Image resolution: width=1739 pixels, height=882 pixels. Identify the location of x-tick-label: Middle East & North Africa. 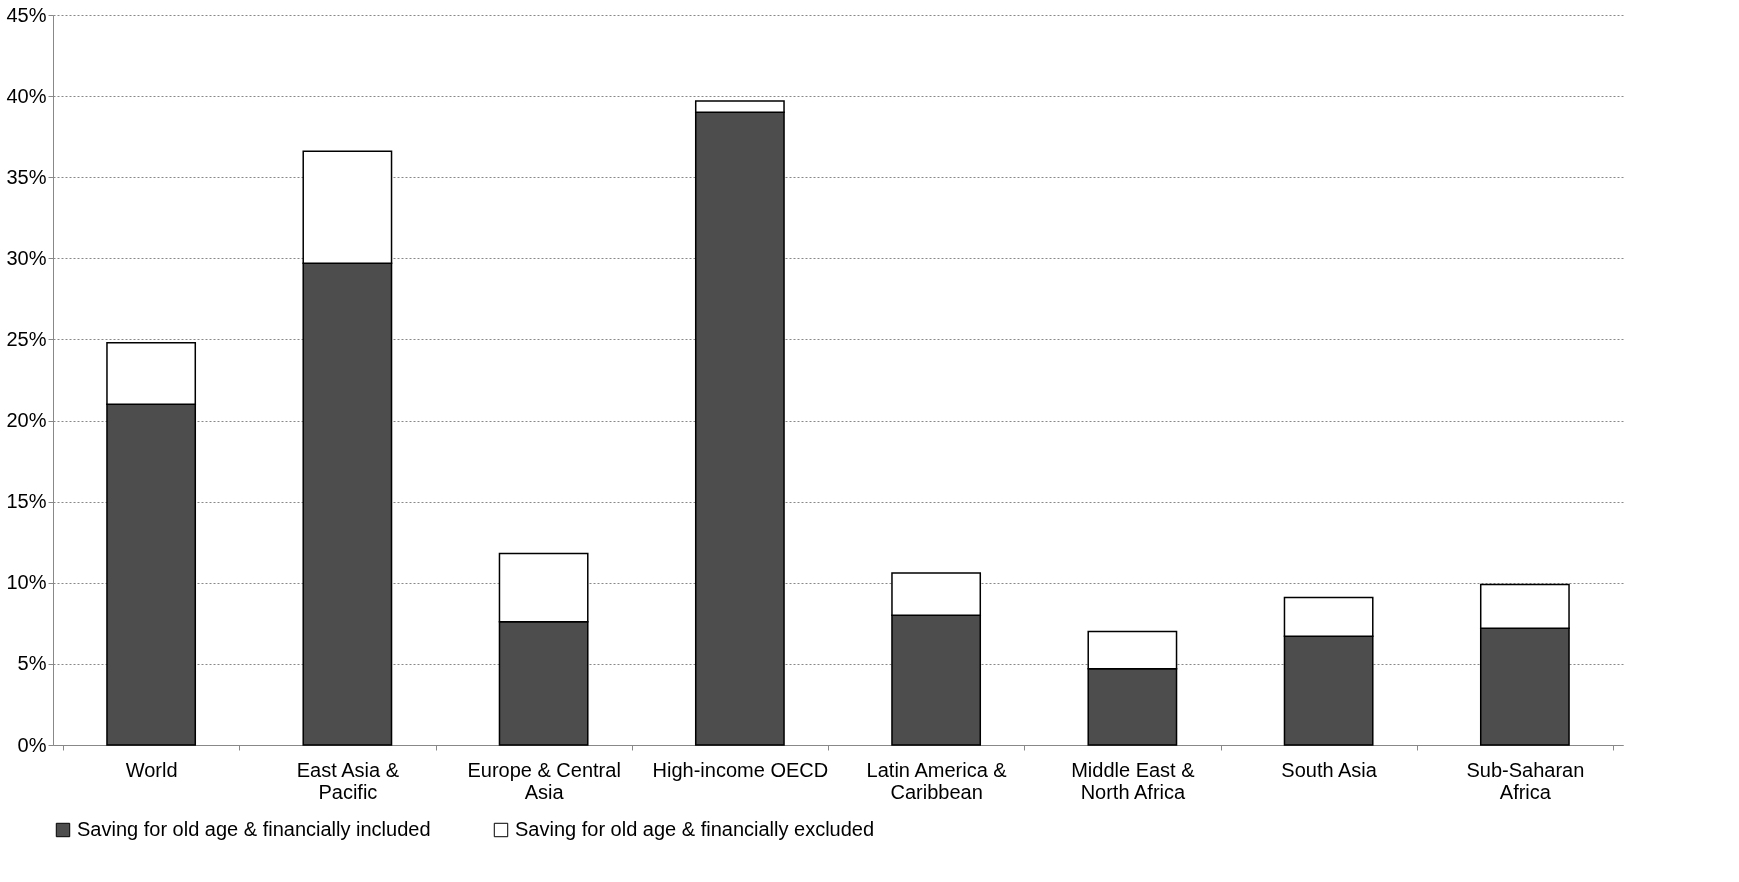
(1133, 780).